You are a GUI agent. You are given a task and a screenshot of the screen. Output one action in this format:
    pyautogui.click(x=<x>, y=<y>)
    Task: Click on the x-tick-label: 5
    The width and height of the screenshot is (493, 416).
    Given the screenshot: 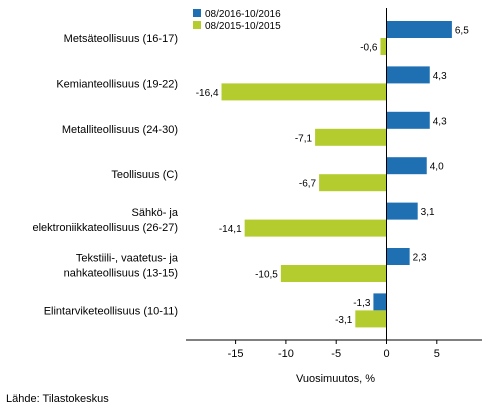 What is the action you would take?
    pyautogui.click(x=437, y=354)
    